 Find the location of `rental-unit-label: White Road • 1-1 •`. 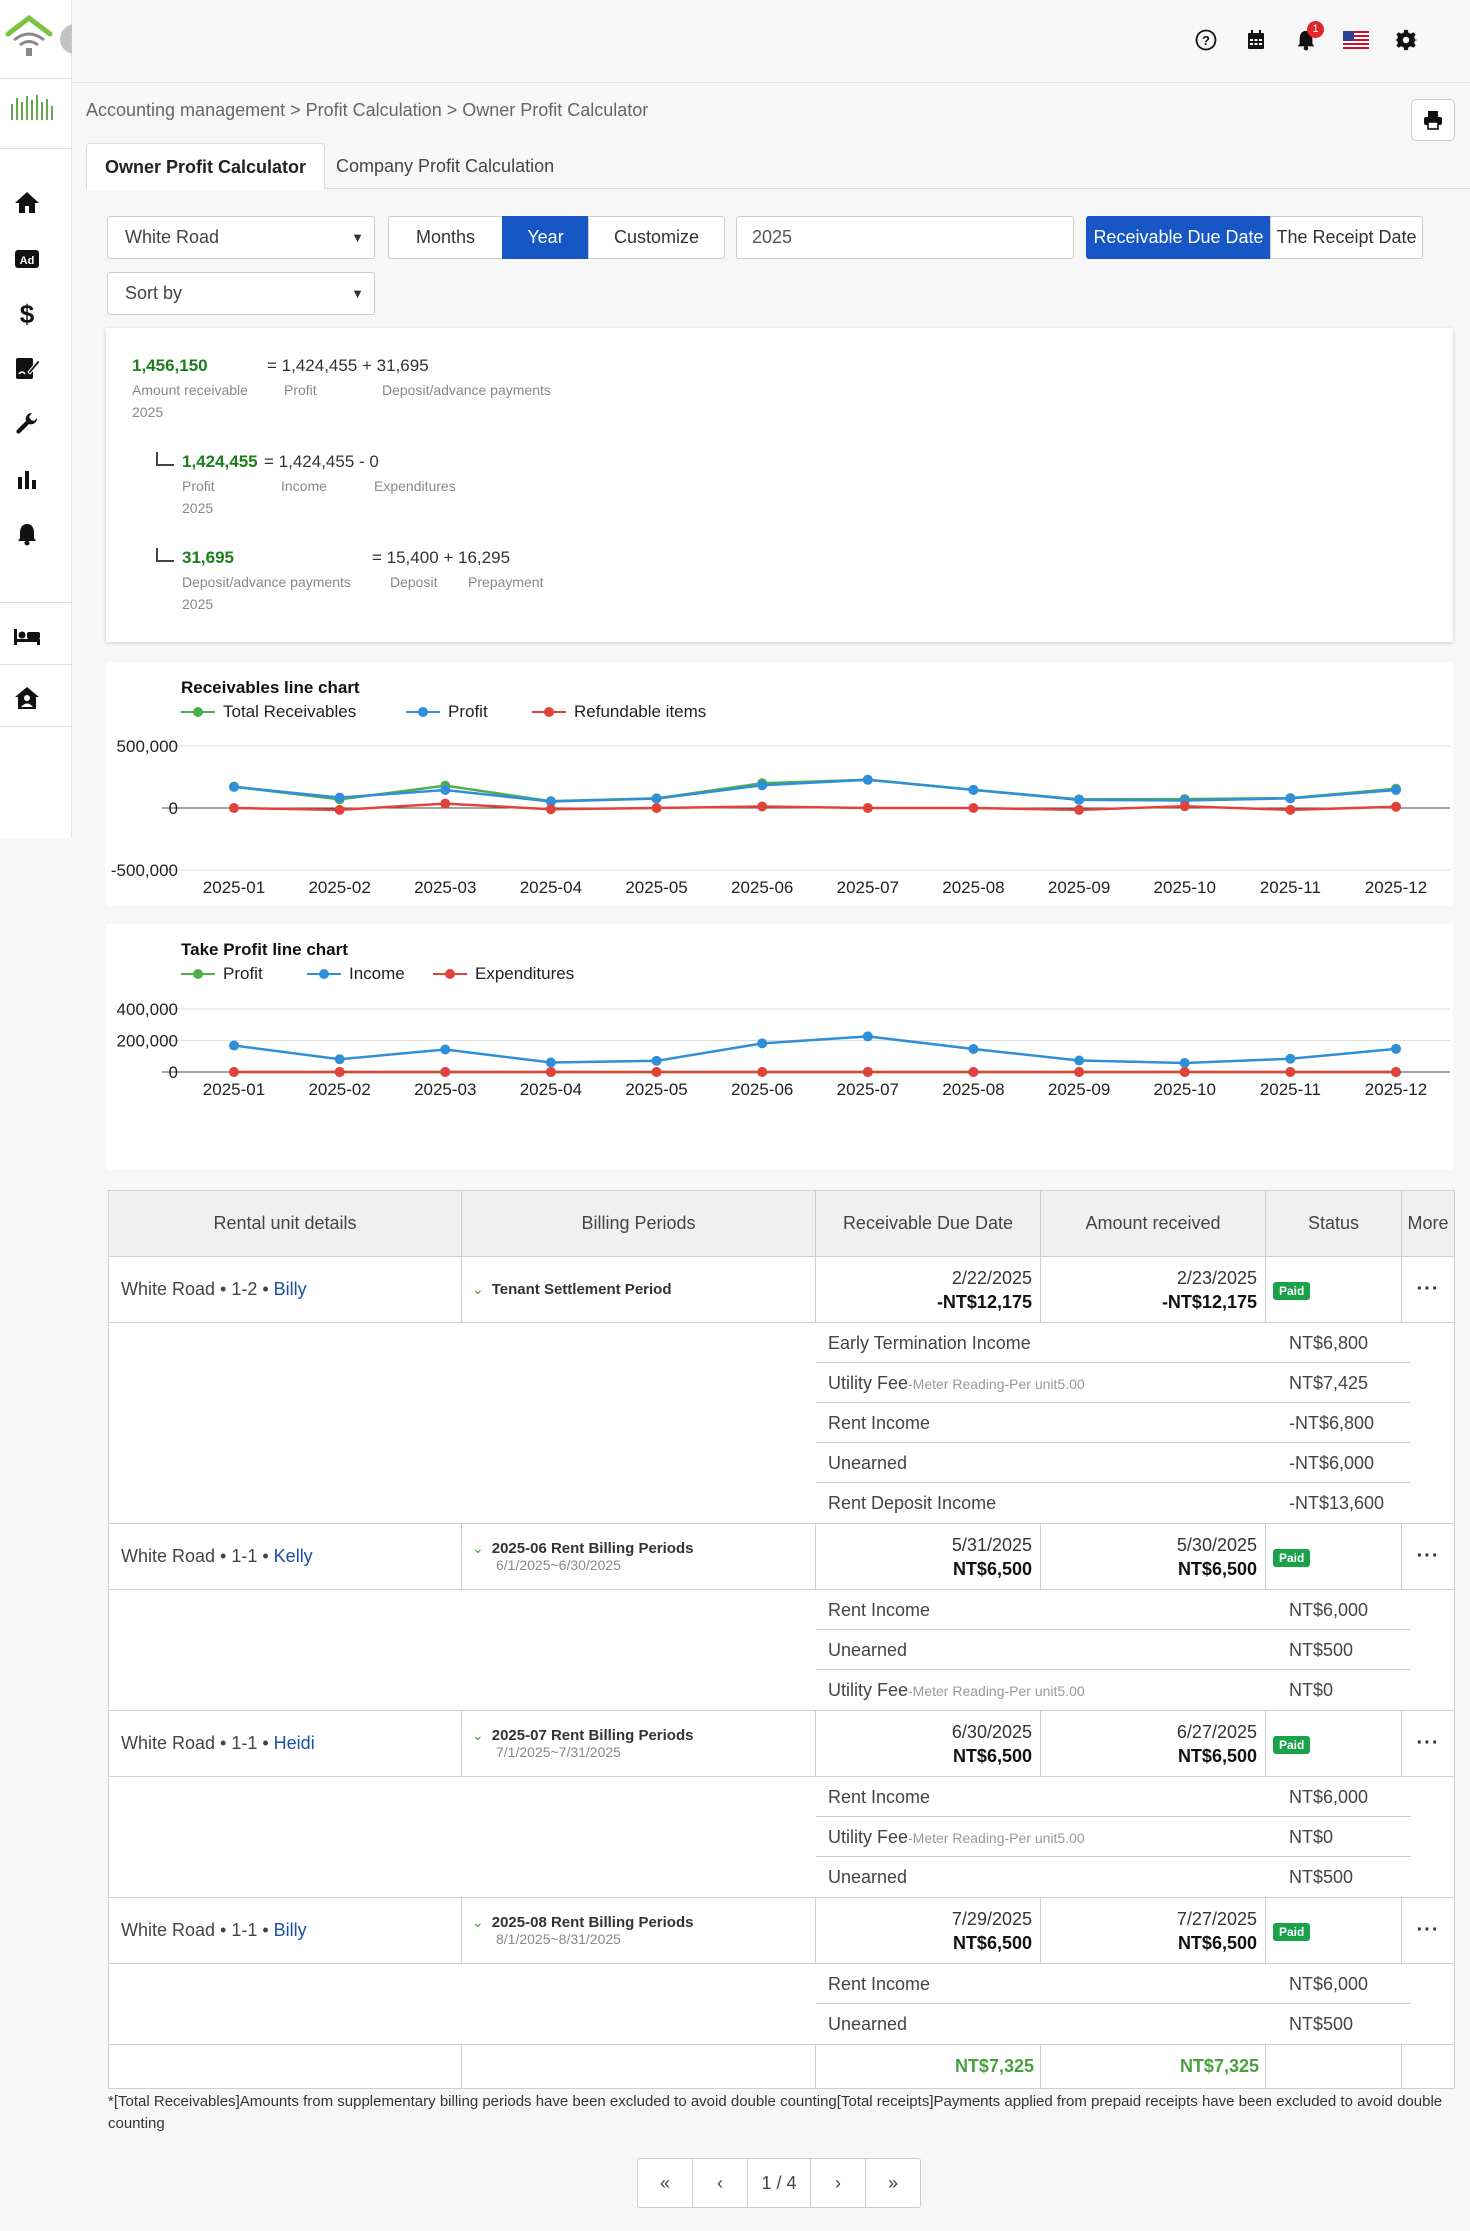

rental-unit-label: White Road • 1-1 • is located at coordinates (197, 1556).